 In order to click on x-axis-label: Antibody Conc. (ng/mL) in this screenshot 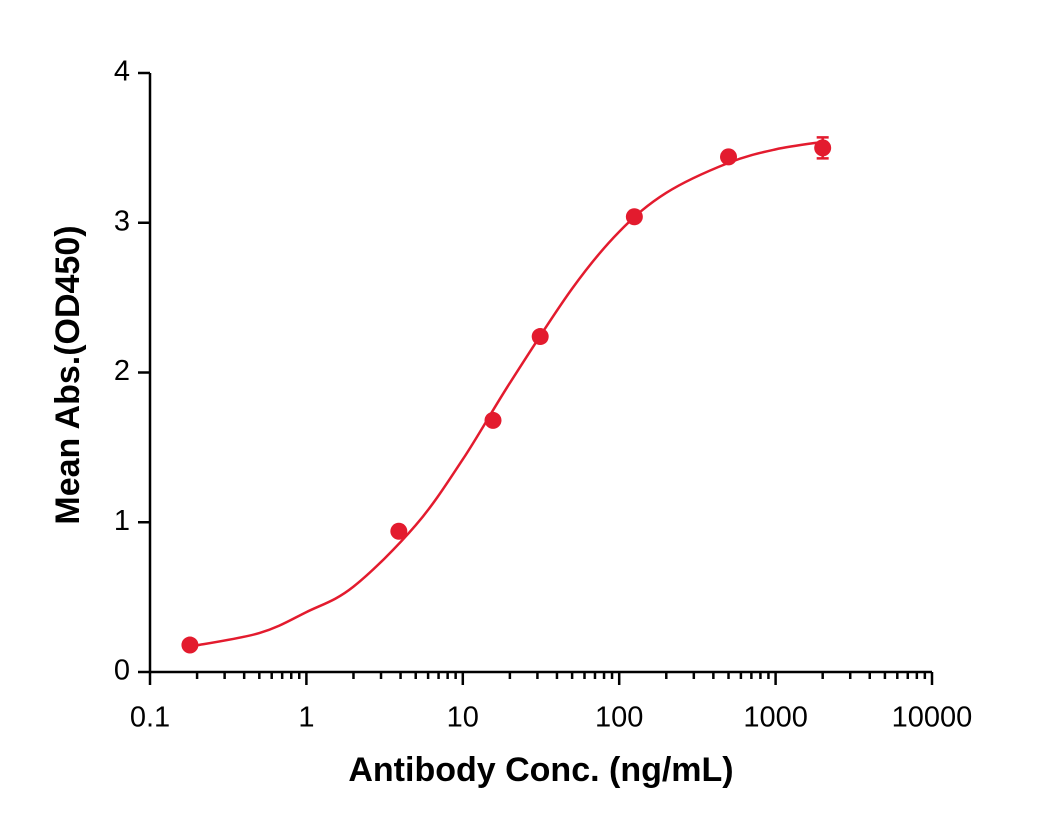, I will do `click(540, 770)`.